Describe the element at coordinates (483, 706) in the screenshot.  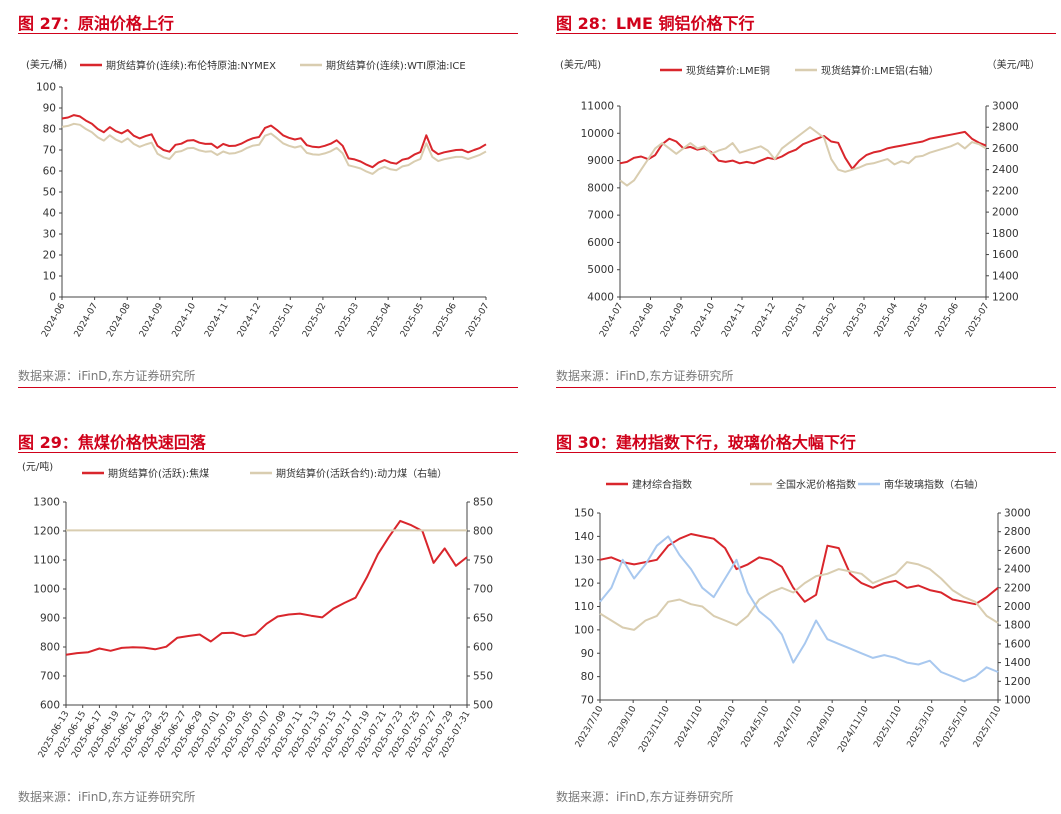
I see `c2-y2-tick-label: 500` at that location.